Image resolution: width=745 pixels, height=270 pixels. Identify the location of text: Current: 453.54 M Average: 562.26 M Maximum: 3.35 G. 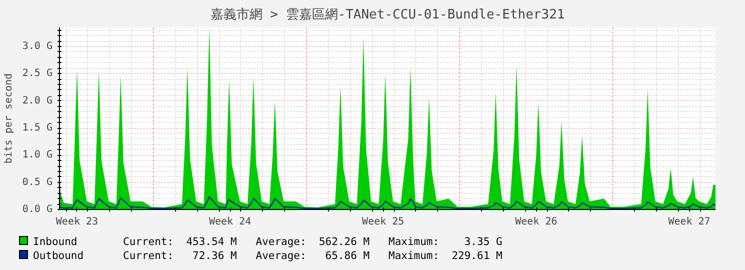
(312, 242).